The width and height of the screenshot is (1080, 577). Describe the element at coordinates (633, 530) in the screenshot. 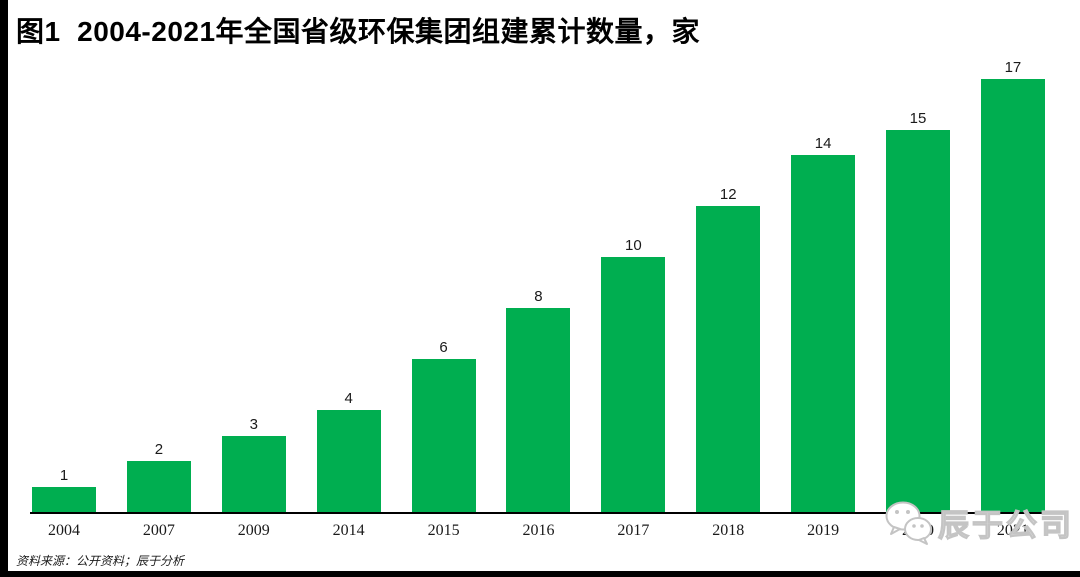

I see `x-axis-tick-label: 2017` at that location.